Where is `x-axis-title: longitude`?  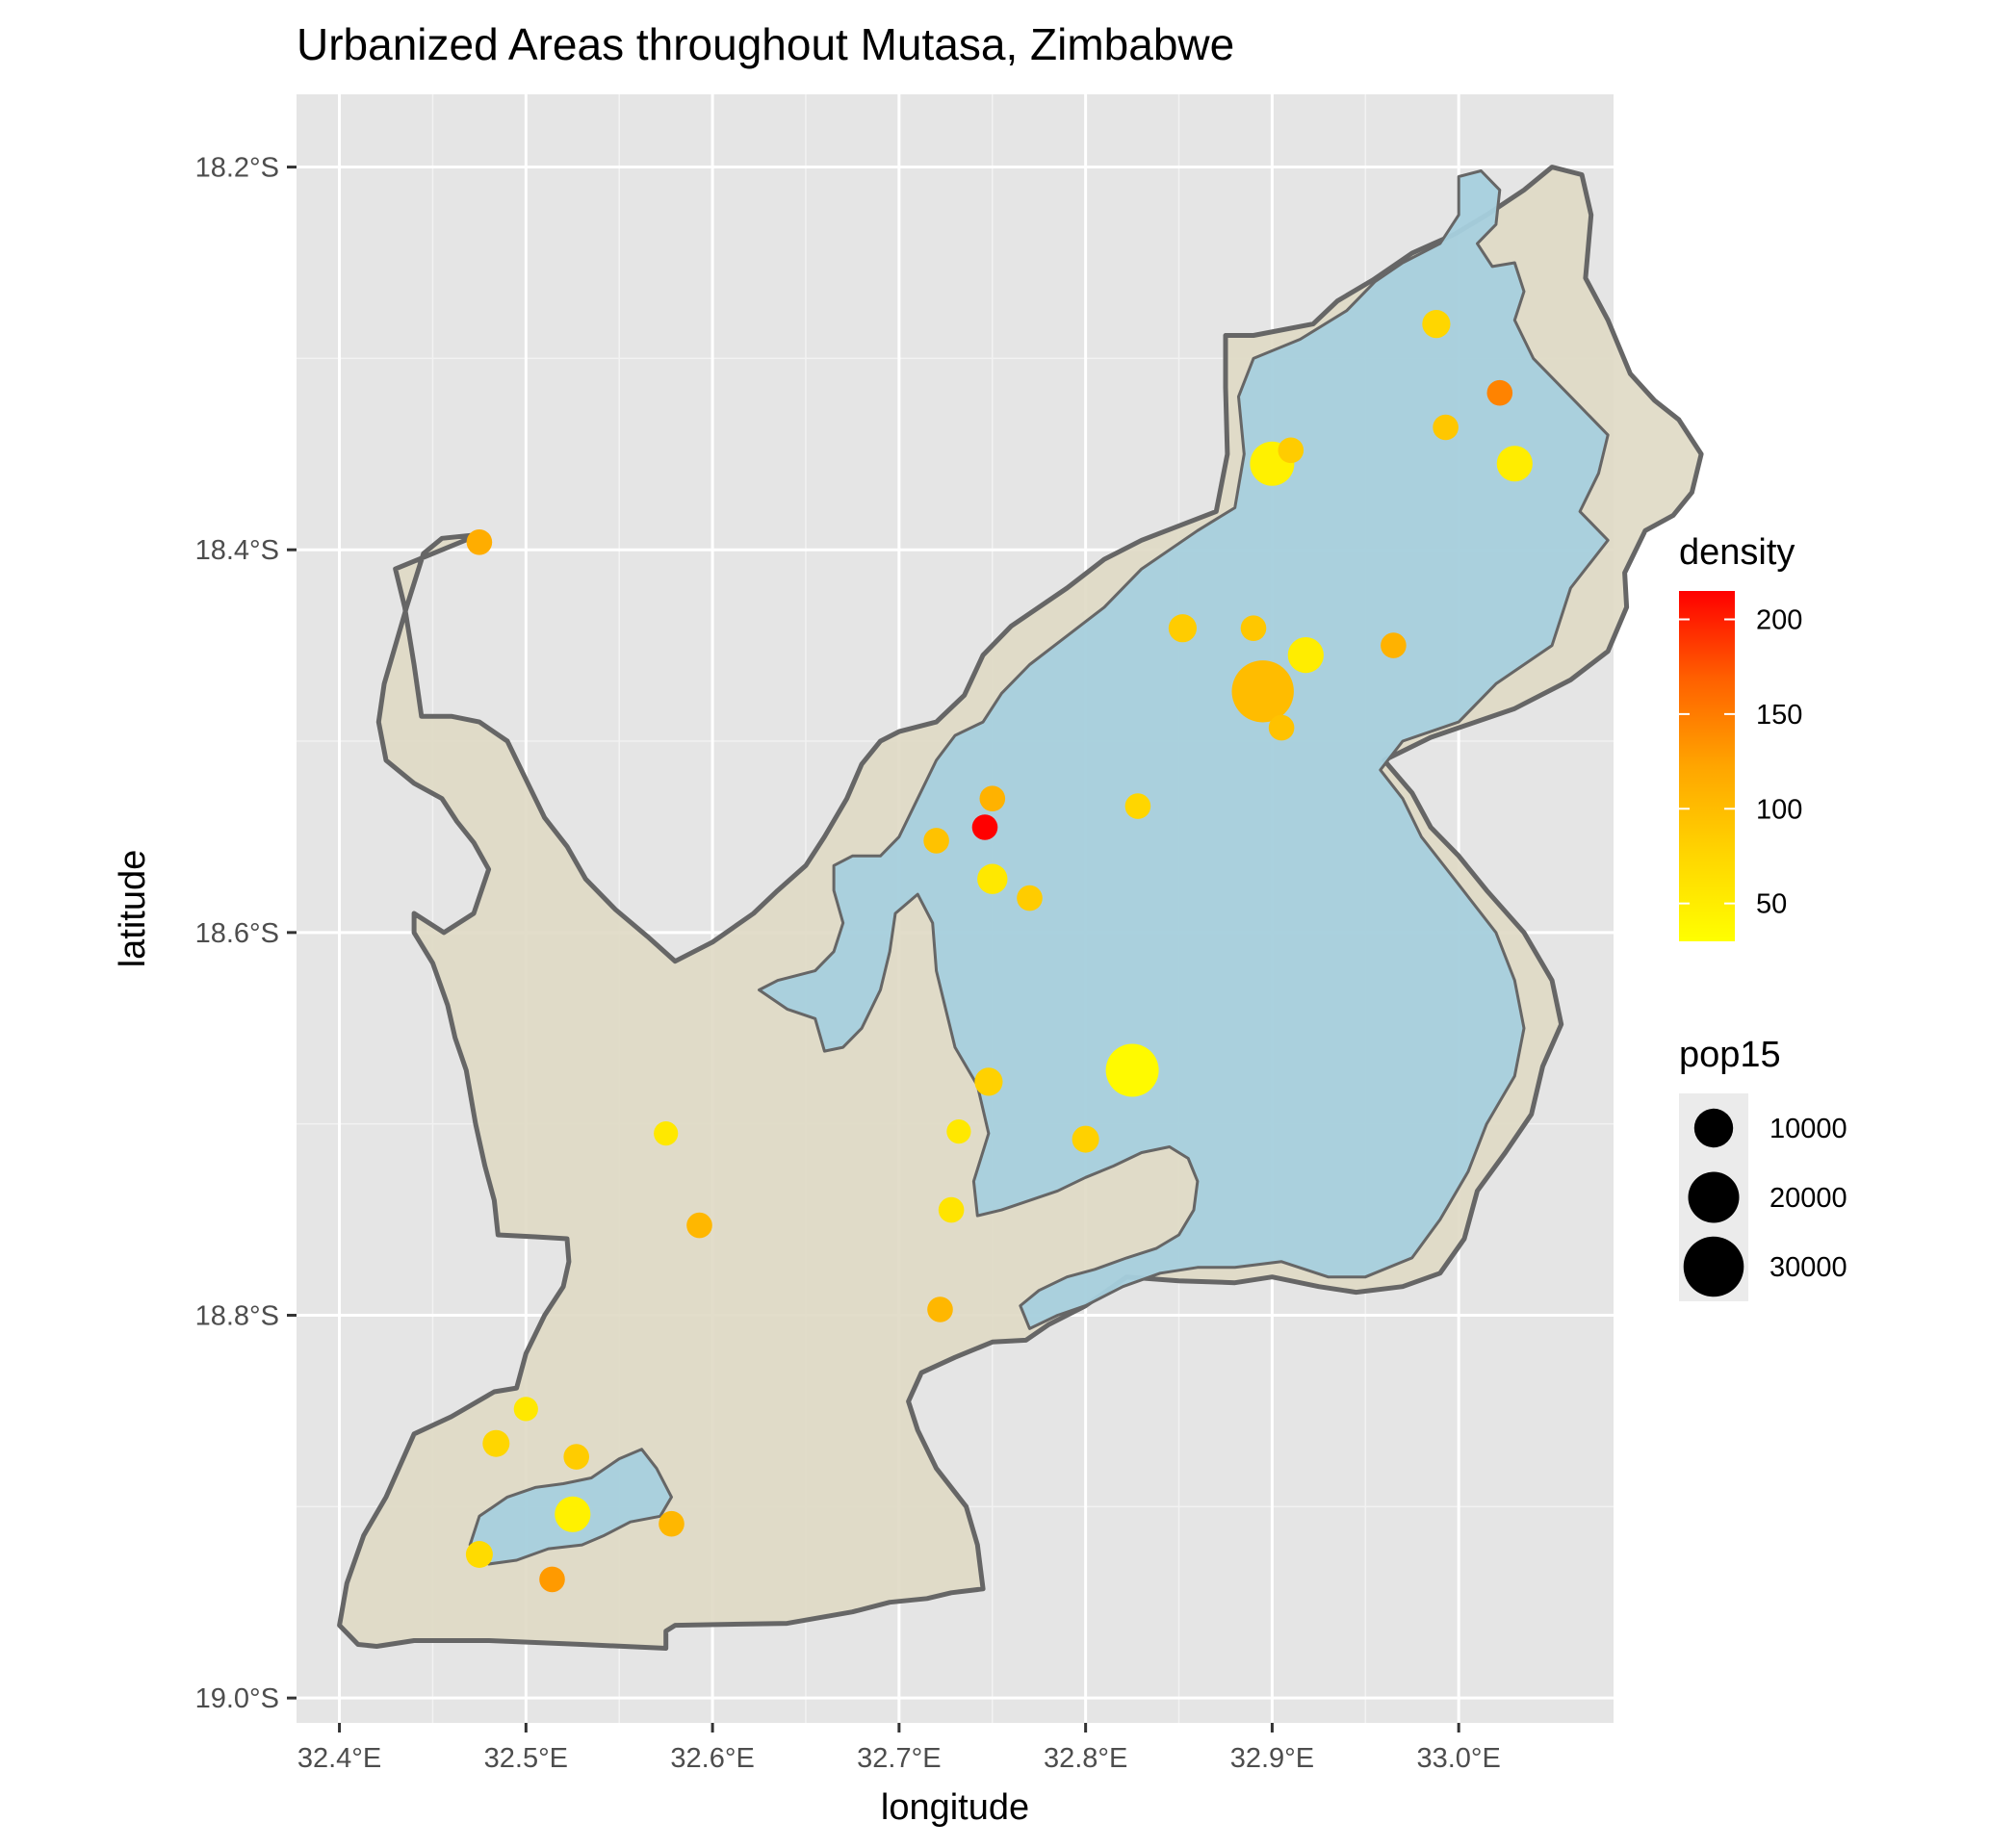 x-axis-title: longitude is located at coordinates (955, 1807).